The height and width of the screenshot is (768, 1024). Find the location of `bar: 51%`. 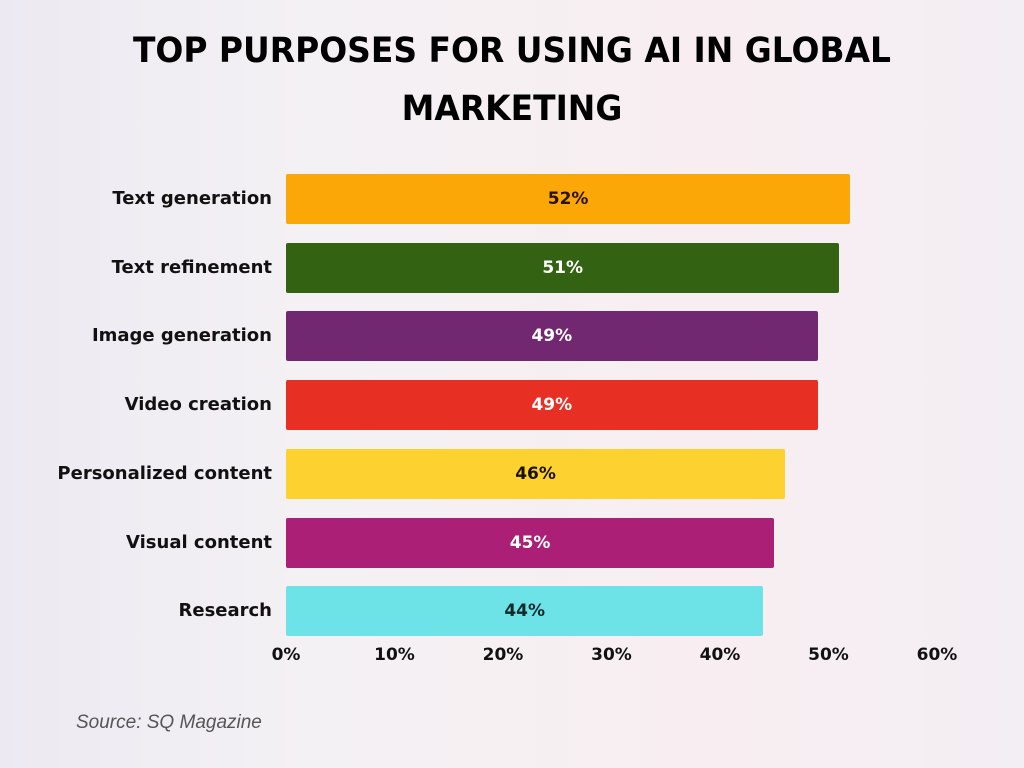

bar: 51% is located at coordinates (563, 268).